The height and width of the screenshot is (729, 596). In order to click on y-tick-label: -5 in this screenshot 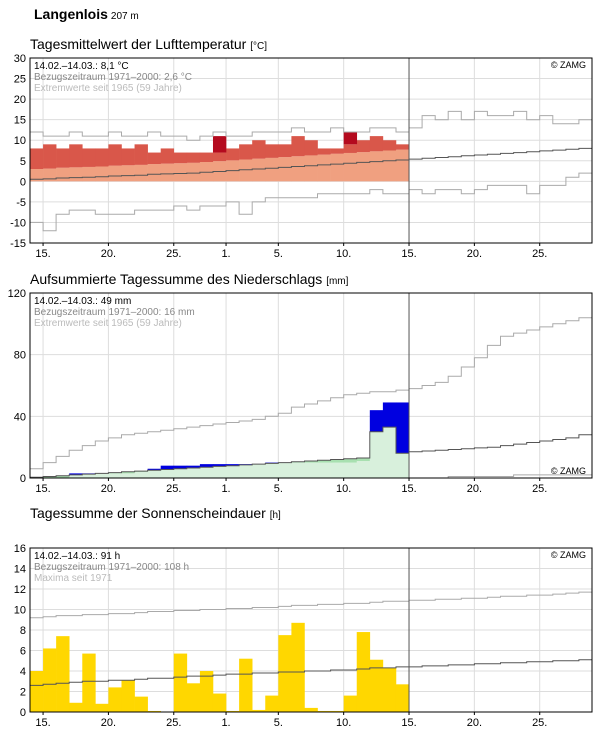, I will do `click(21, 203)`.